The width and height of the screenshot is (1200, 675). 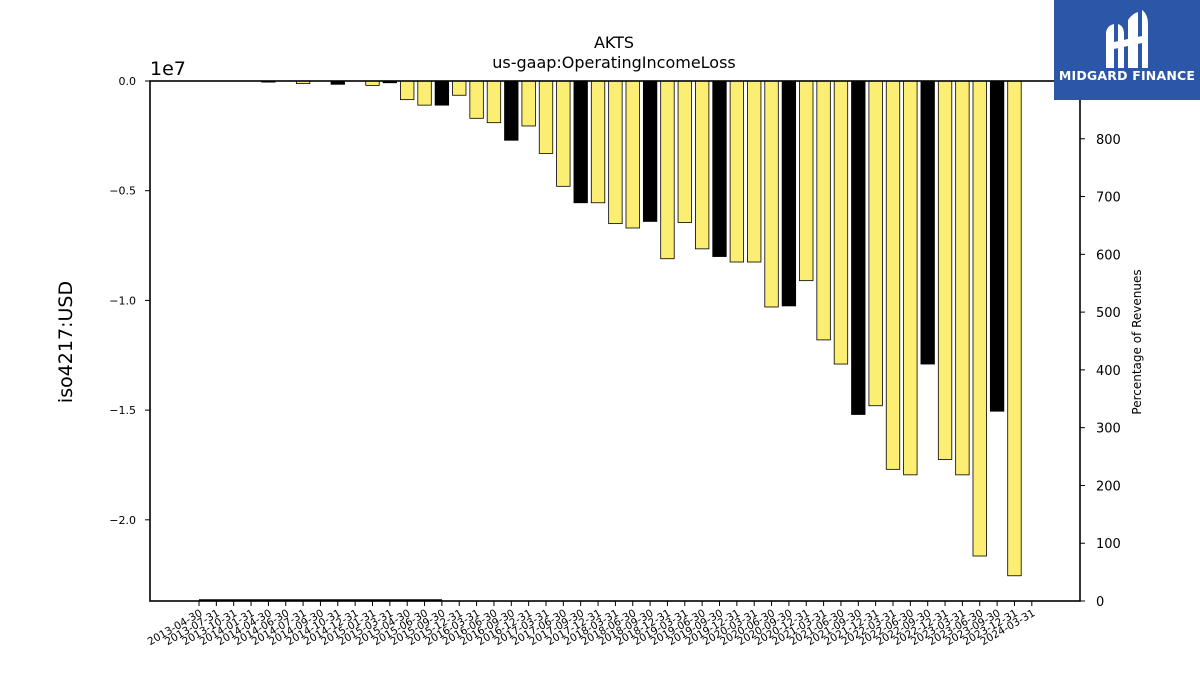 I want to click on y2-tick-label: 200, so click(x=1108, y=486).